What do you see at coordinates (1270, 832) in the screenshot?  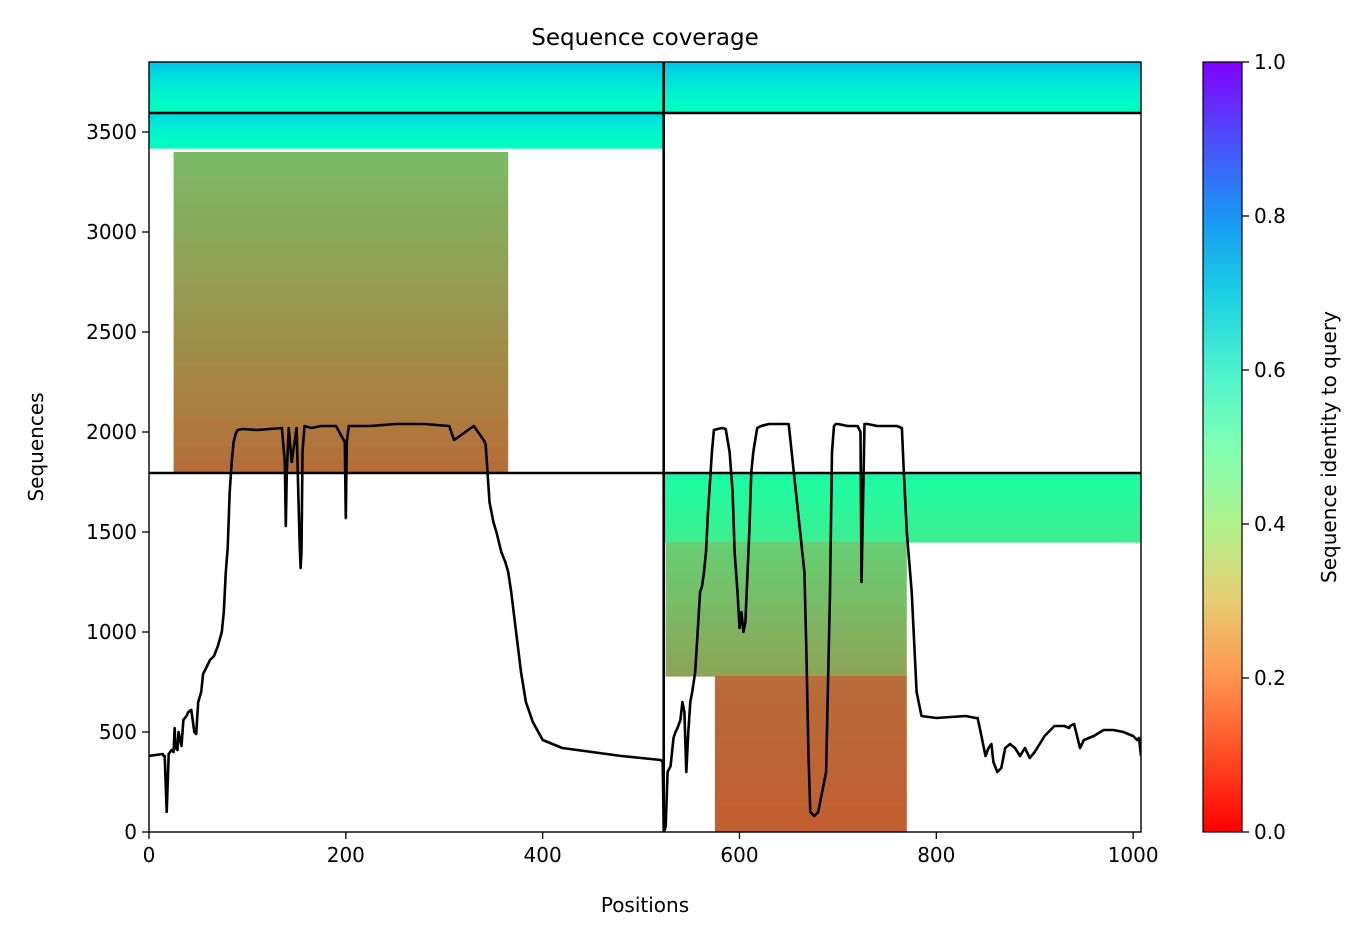 I see `colorbar-tick-label: 0.0` at bounding box center [1270, 832].